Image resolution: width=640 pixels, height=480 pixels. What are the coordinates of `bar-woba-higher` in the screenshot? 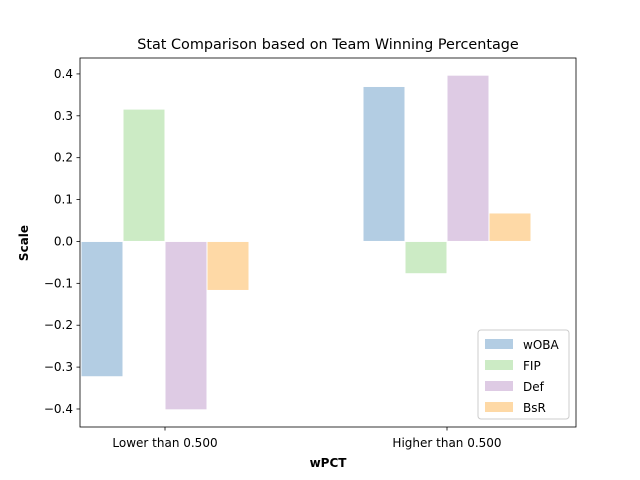 It's located at (384, 163).